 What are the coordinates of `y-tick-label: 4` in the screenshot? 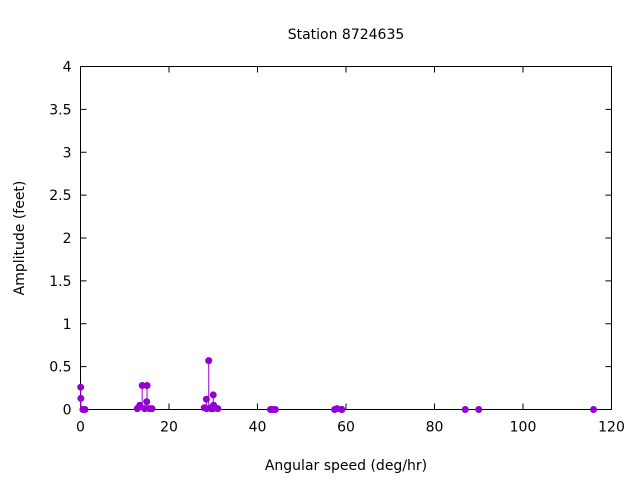 It's located at (67, 68).